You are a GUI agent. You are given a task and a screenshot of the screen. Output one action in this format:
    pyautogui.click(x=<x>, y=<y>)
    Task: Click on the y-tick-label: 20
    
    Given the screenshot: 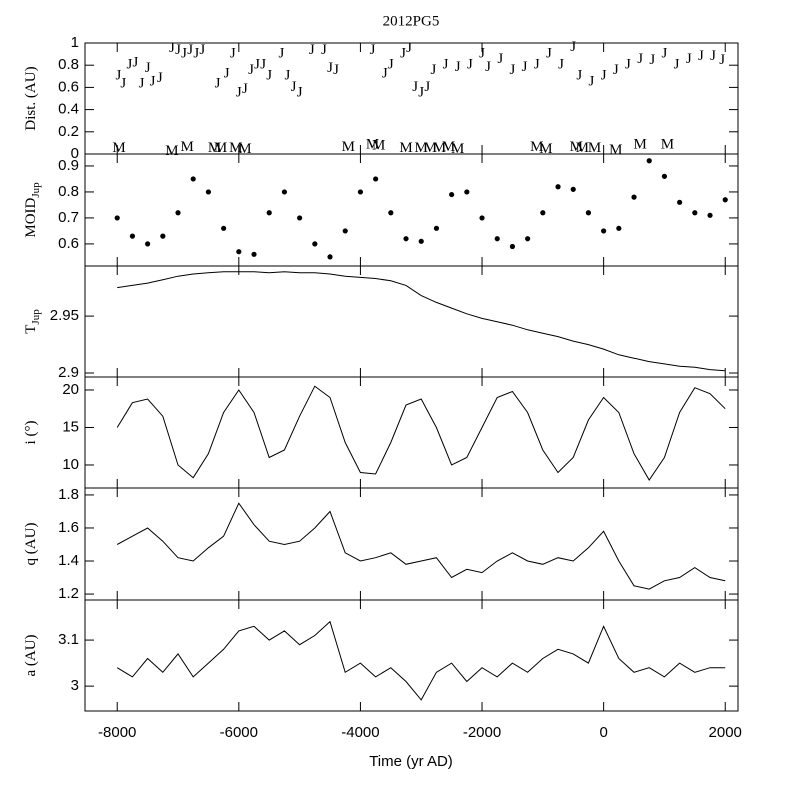 What is the action you would take?
    pyautogui.click(x=70, y=389)
    